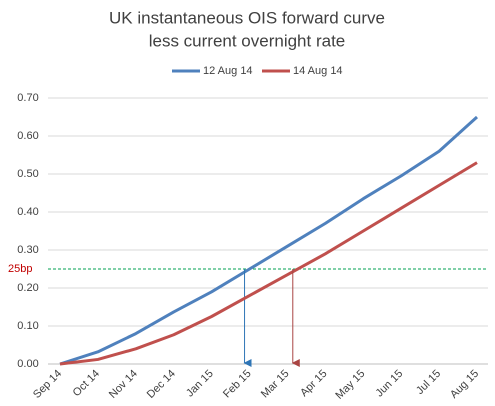 The width and height of the screenshot is (495, 406). Describe the element at coordinates (123, 384) in the screenshot. I see `x-tick-label: Nov 14` at that location.